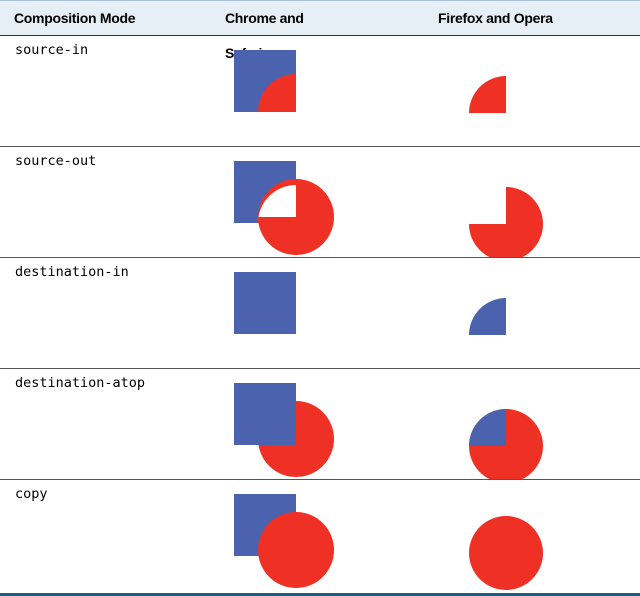  What do you see at coordinates (264, 35) in the screenshot?
I see `header-chrome-safari: Chrome and Safari` at bounding box center [264, 35].